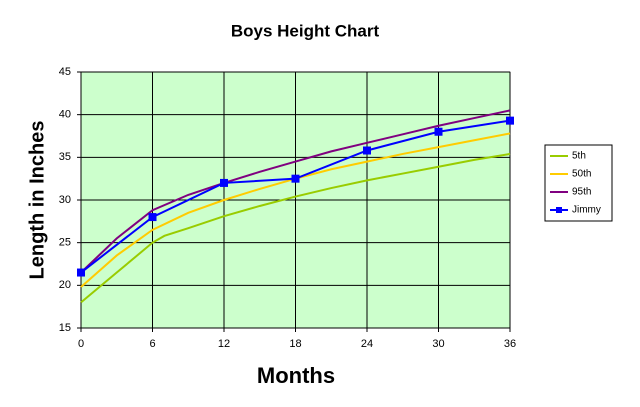  I want to click on x-tick-label: 18, so click(295, 344).